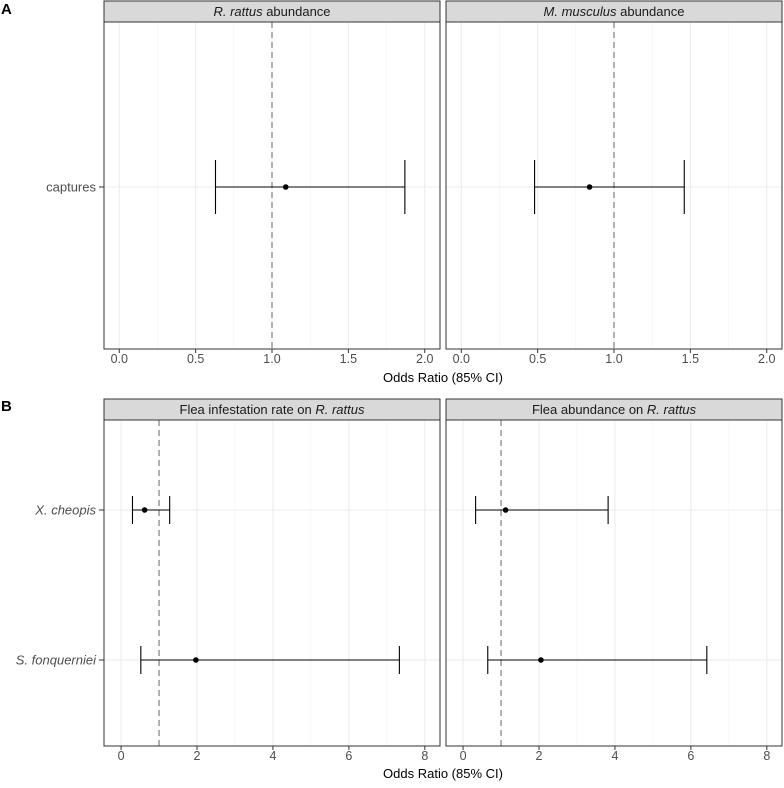 The width and height of the screenshot is (784, 788). Describe the element at coordinates (71, 187) in the screenshot. I see `row-label: captures` at that location.